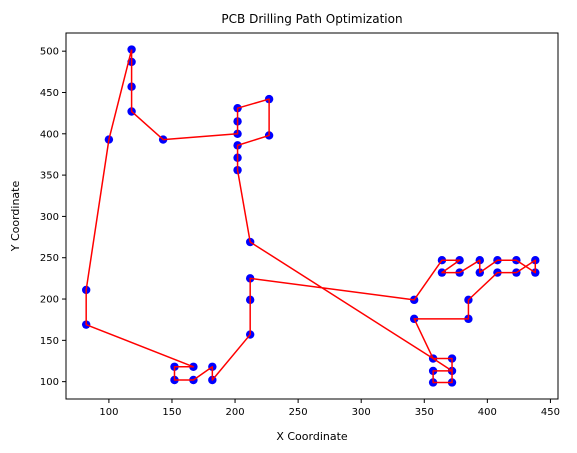  What do you see at coordinates (550, 412) in the screenshot?
I see `x-tick-label: 450` at bounding box center [550, 412].